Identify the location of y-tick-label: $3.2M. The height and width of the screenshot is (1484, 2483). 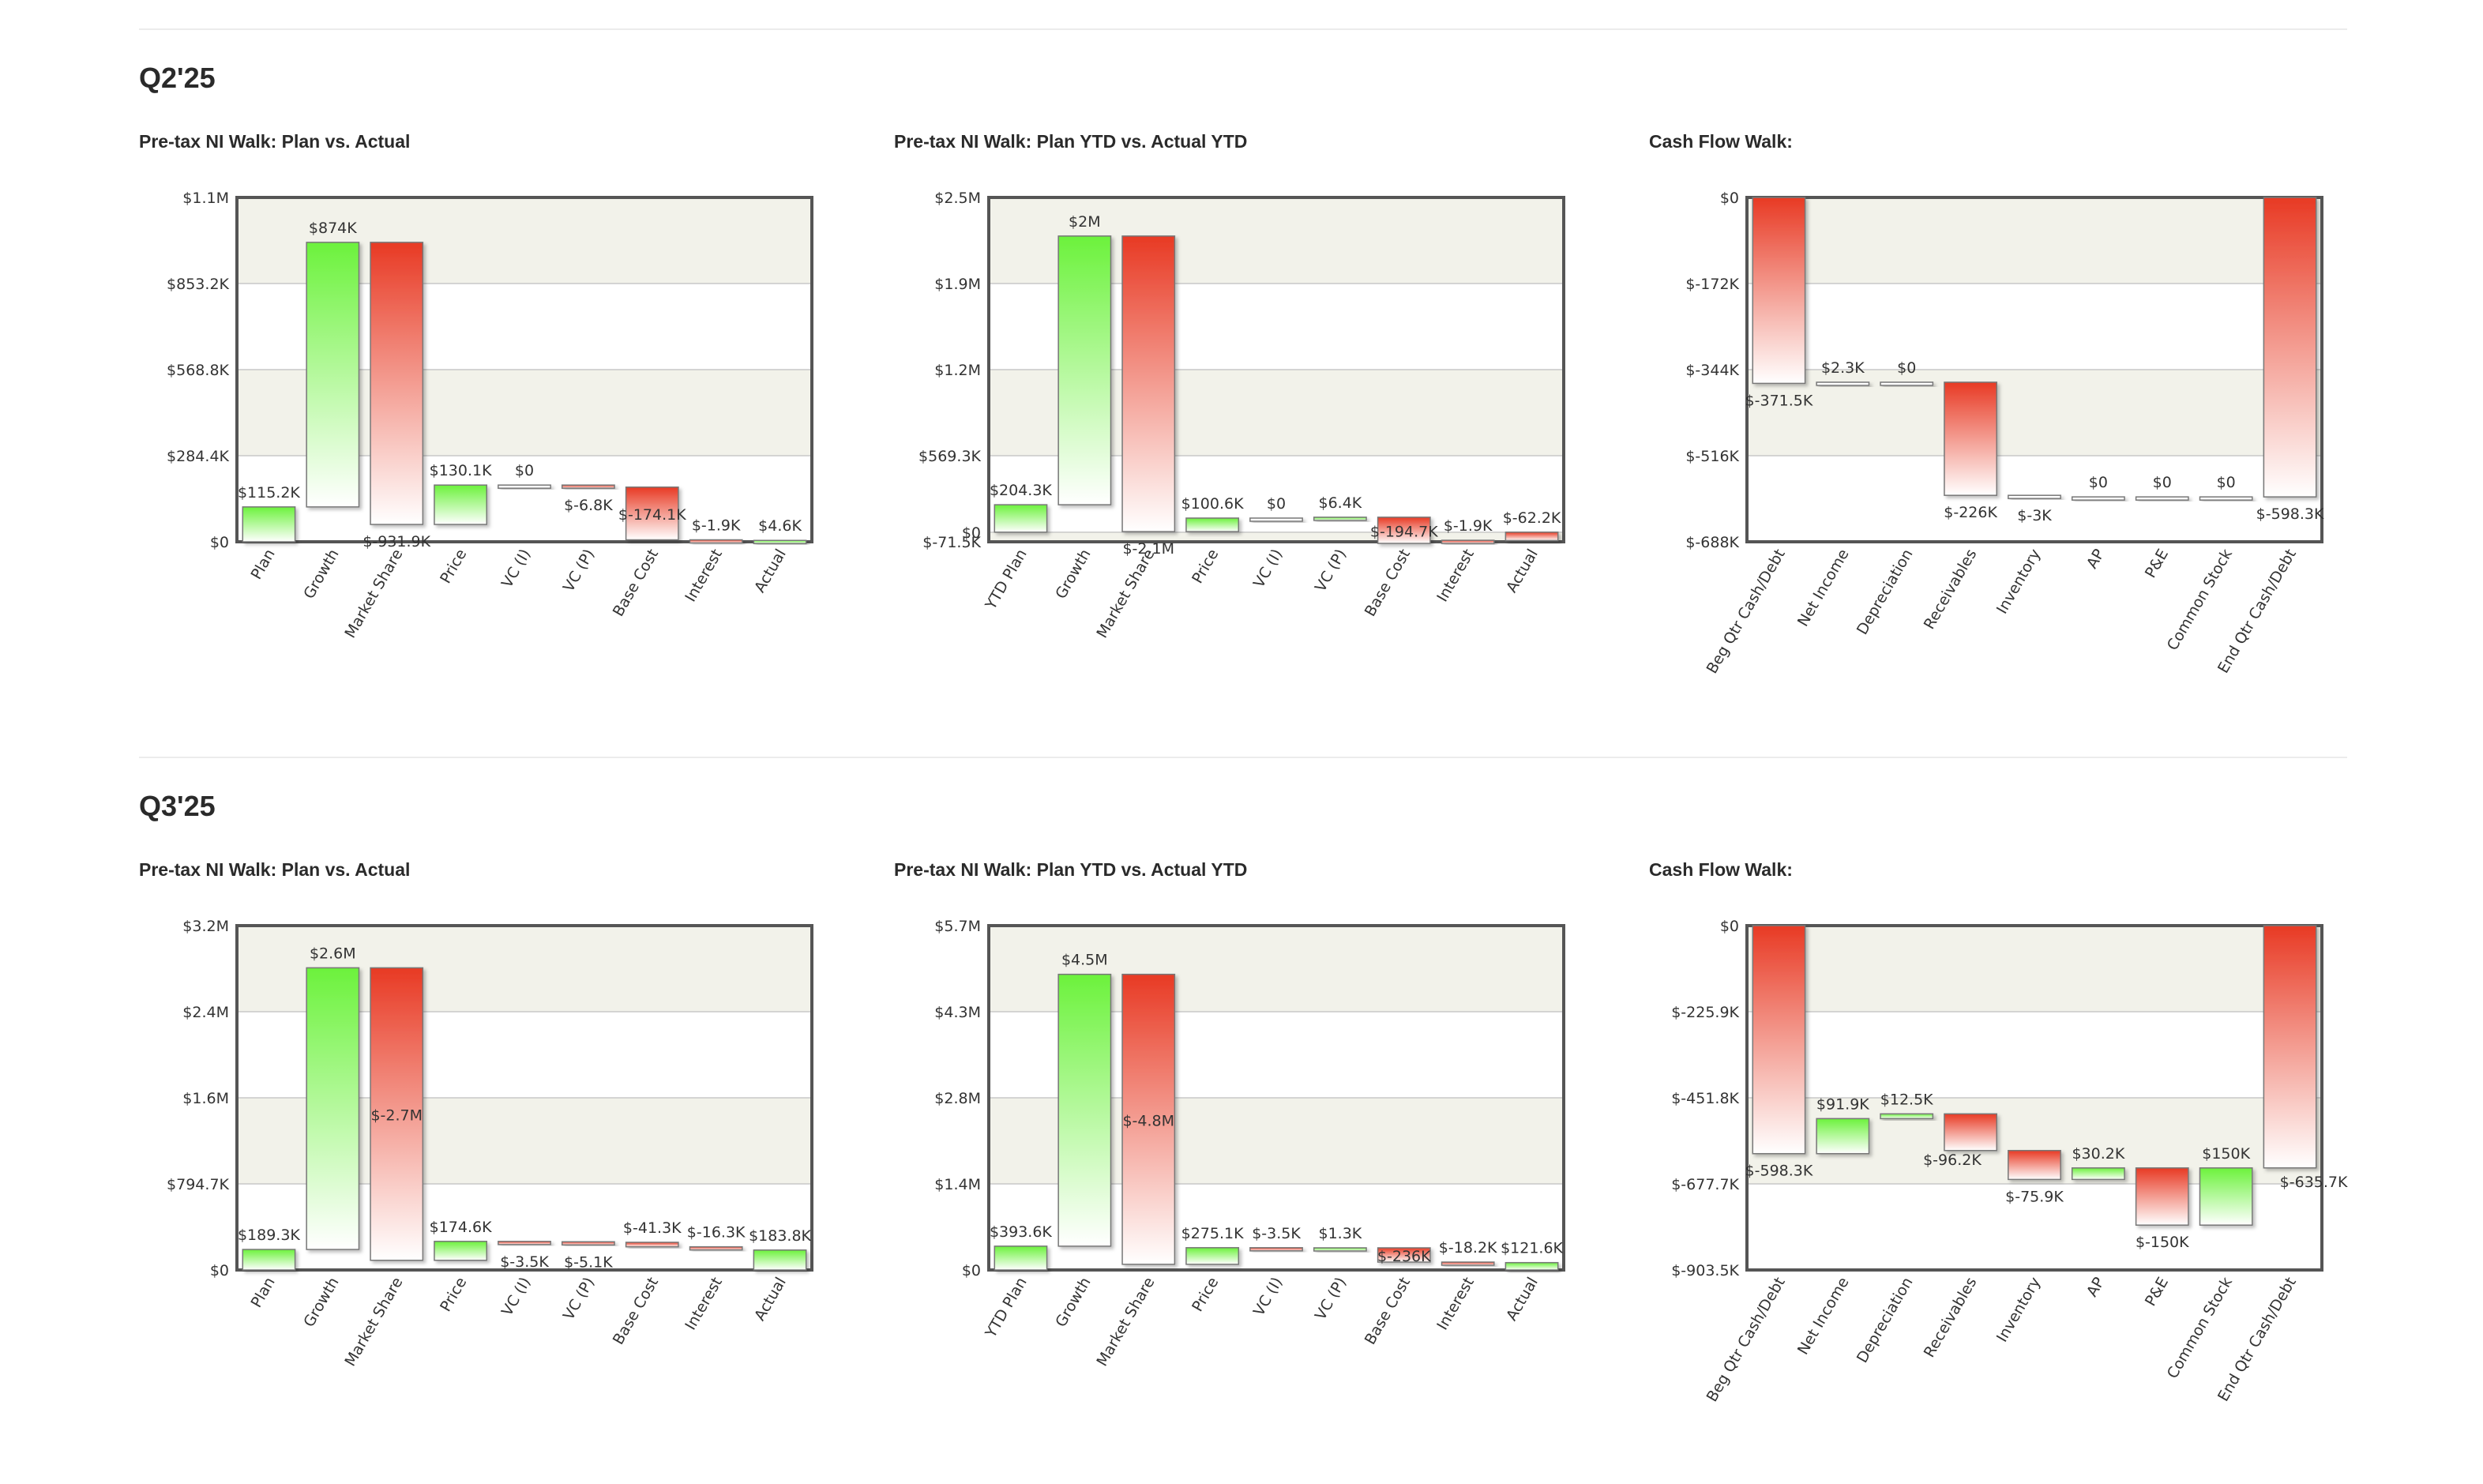
(206, 926).